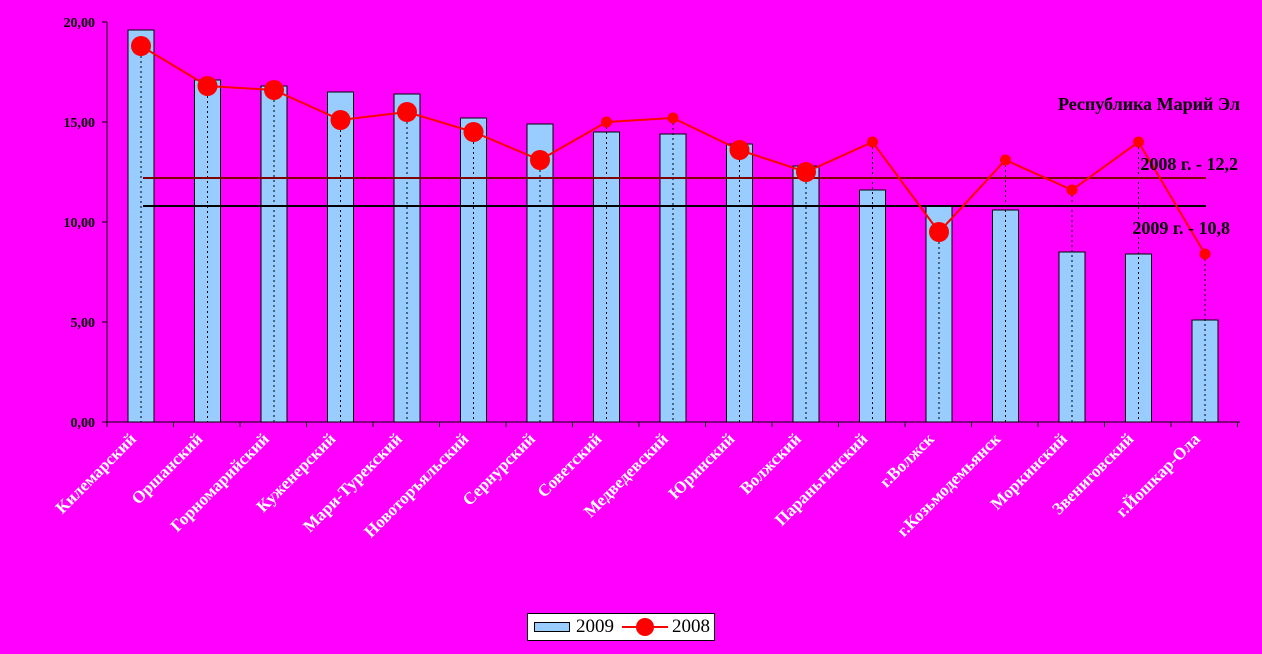 This screenshot has width=1262, height=654. I want to click on category-label: Килемарский, so click(96, 473).